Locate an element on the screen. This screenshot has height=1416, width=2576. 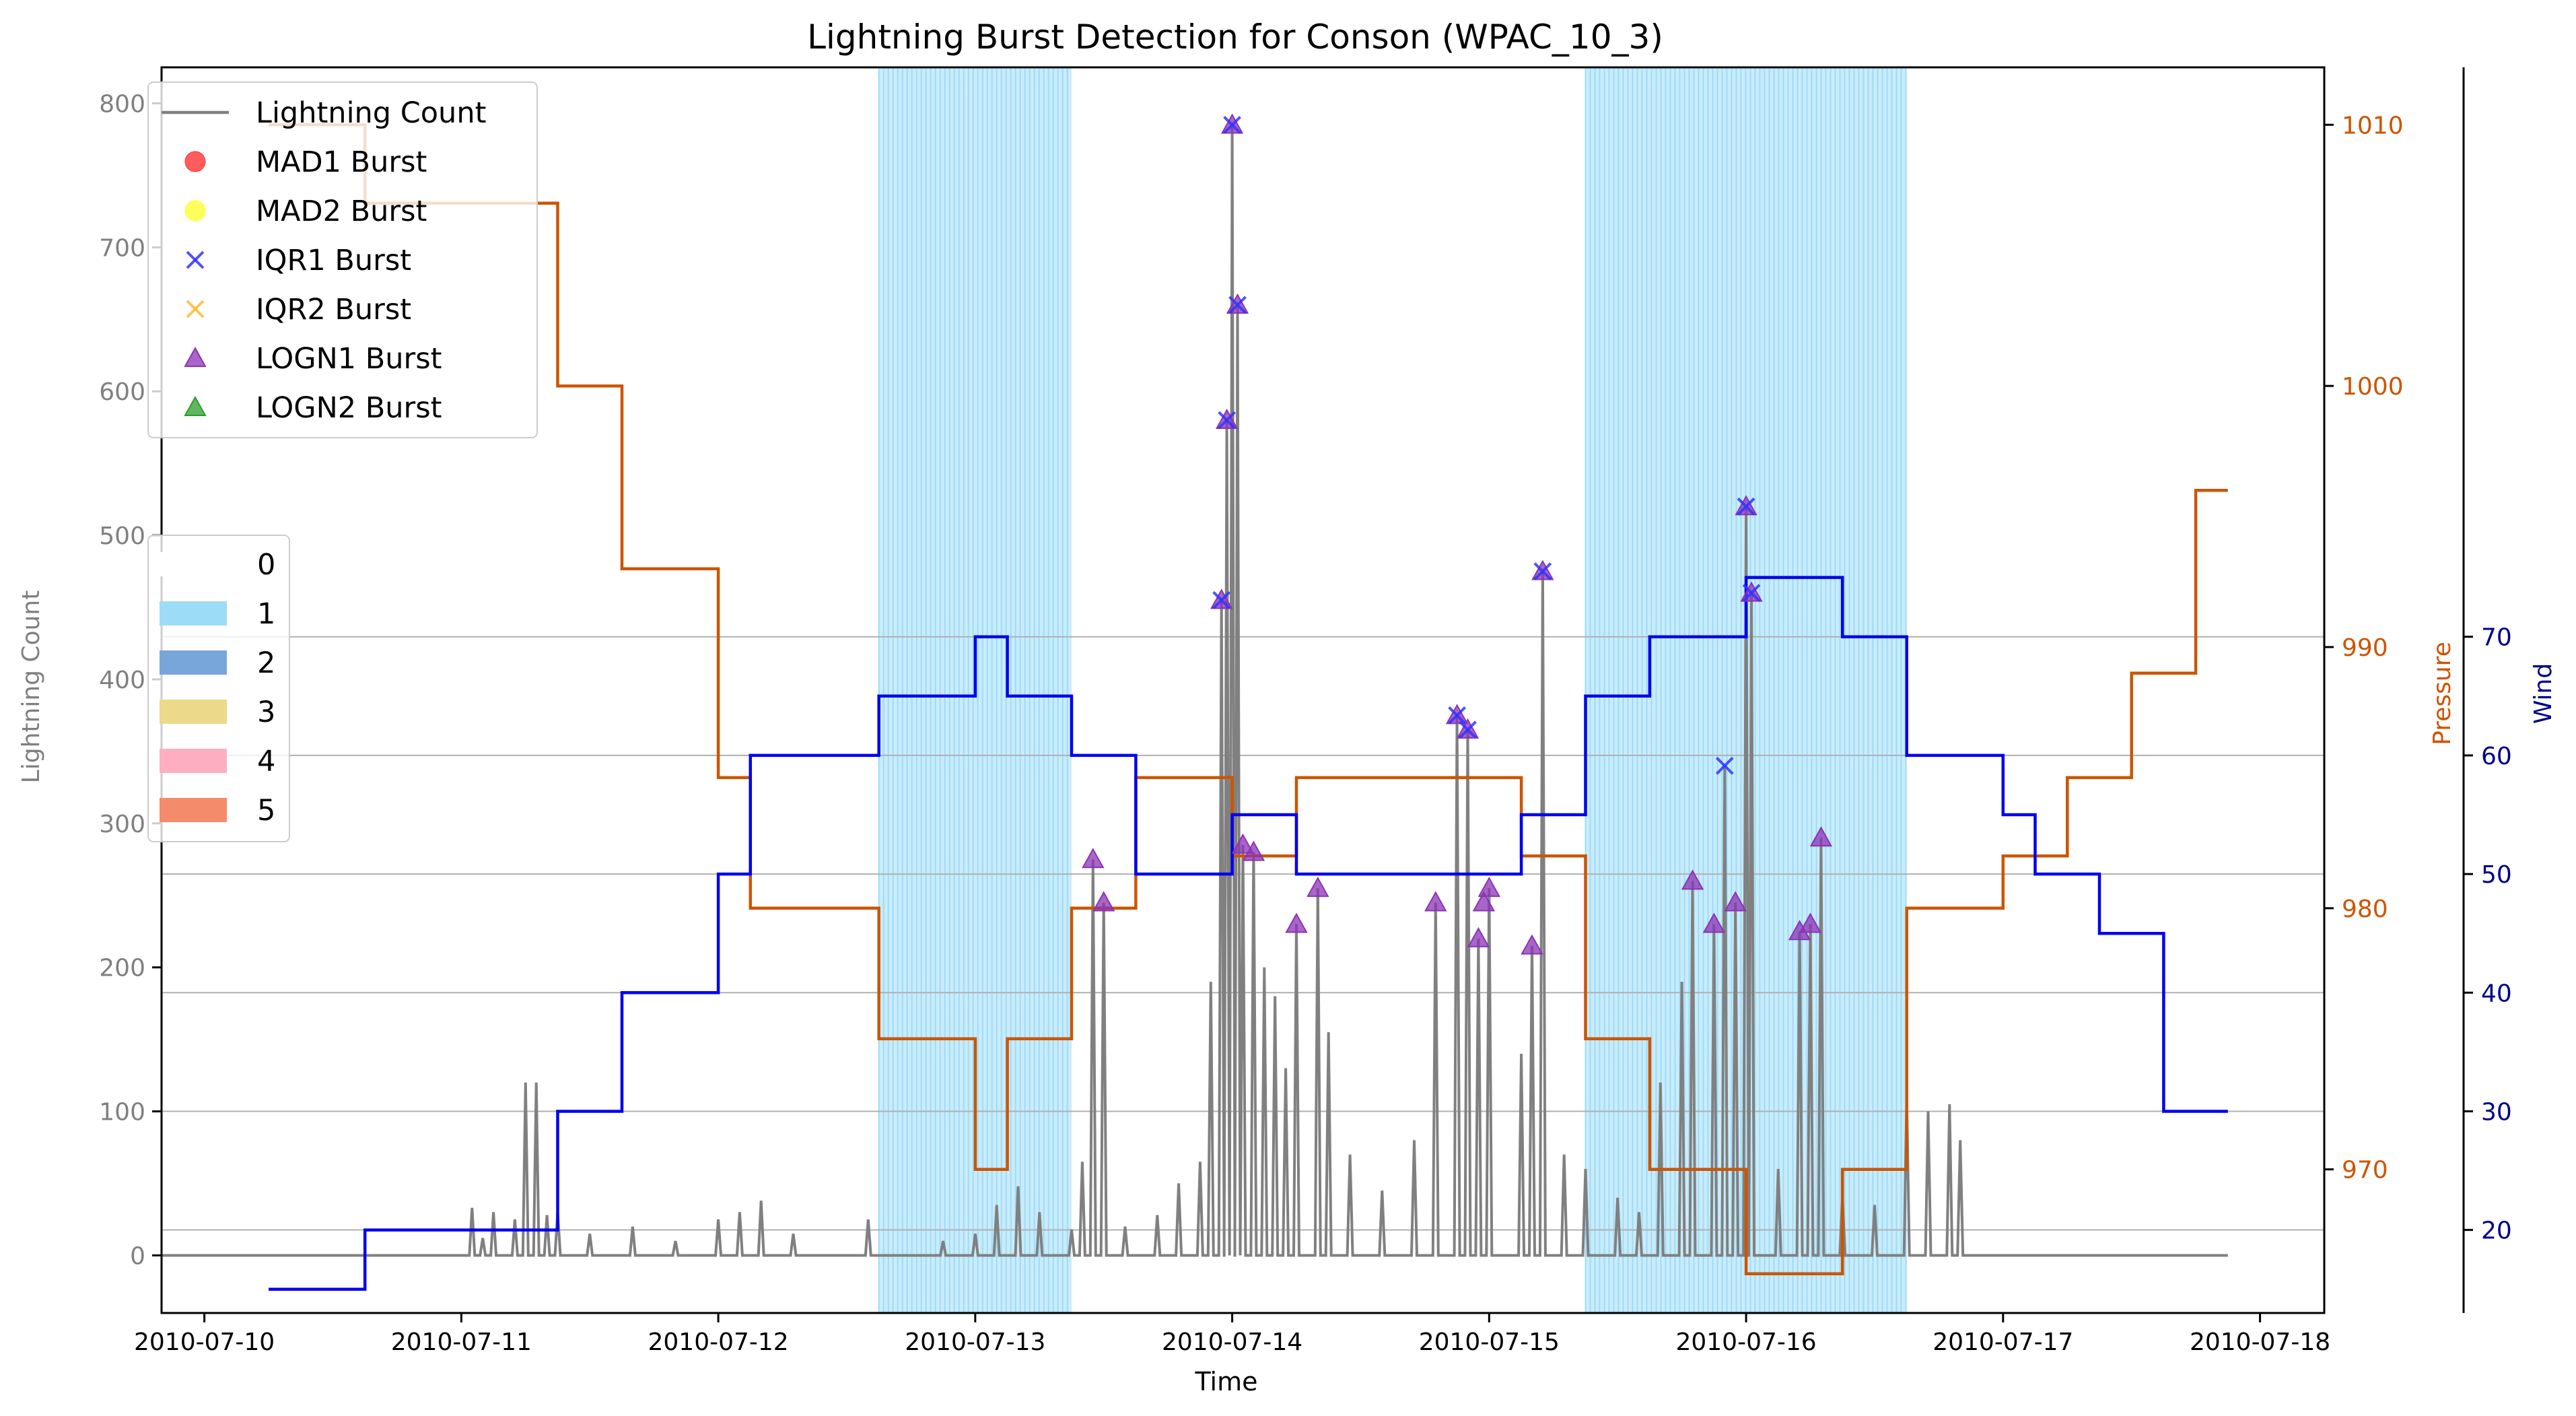
y-pressure-tick-label: 1000 is located at coordinates (2373, 387).